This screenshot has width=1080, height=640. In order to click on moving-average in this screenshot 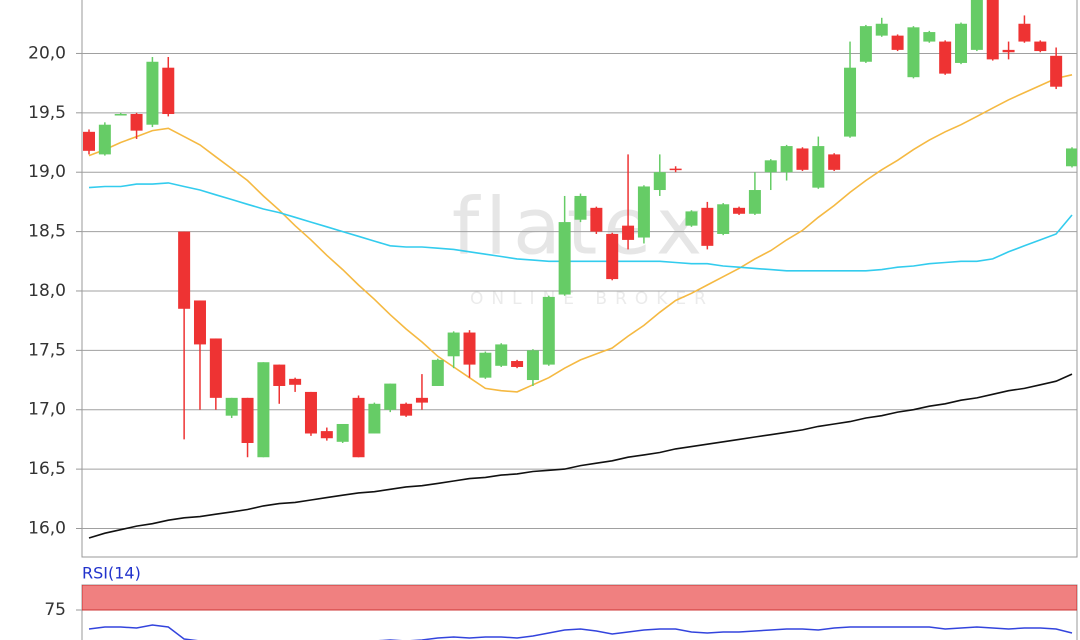, I will do `click(580, 227)`.